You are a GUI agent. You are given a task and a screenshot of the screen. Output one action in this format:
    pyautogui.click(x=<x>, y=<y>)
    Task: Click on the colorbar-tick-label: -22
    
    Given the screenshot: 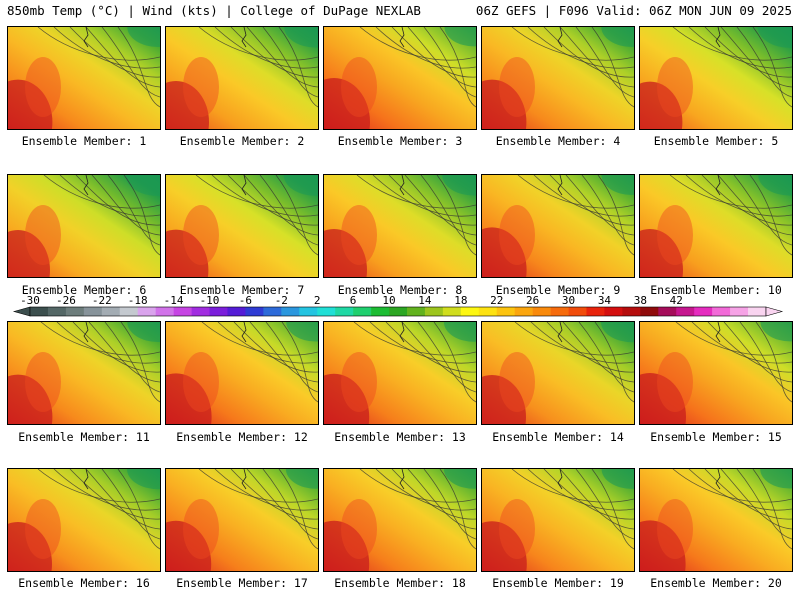 What is the action you would take?
    pyautogui.click(x=102, y=301)
    